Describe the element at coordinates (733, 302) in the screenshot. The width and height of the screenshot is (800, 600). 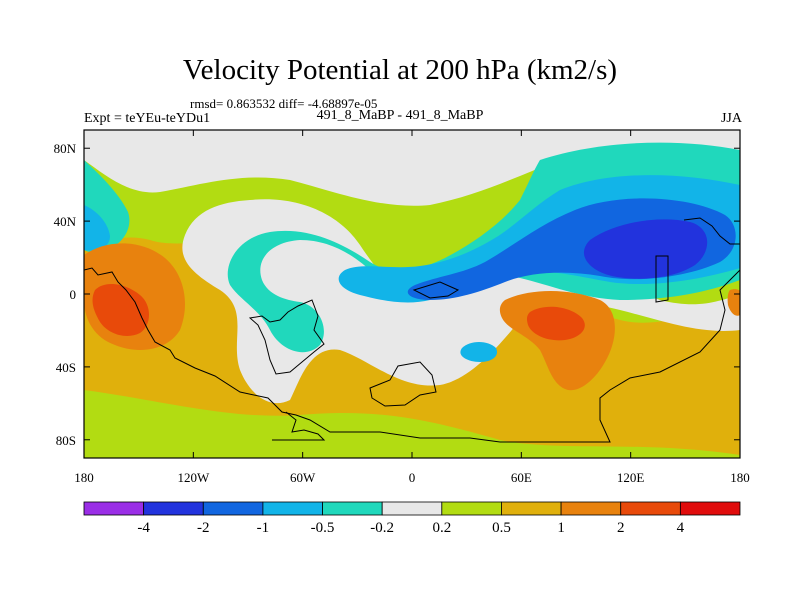
I see `field-east-positive` at that location.